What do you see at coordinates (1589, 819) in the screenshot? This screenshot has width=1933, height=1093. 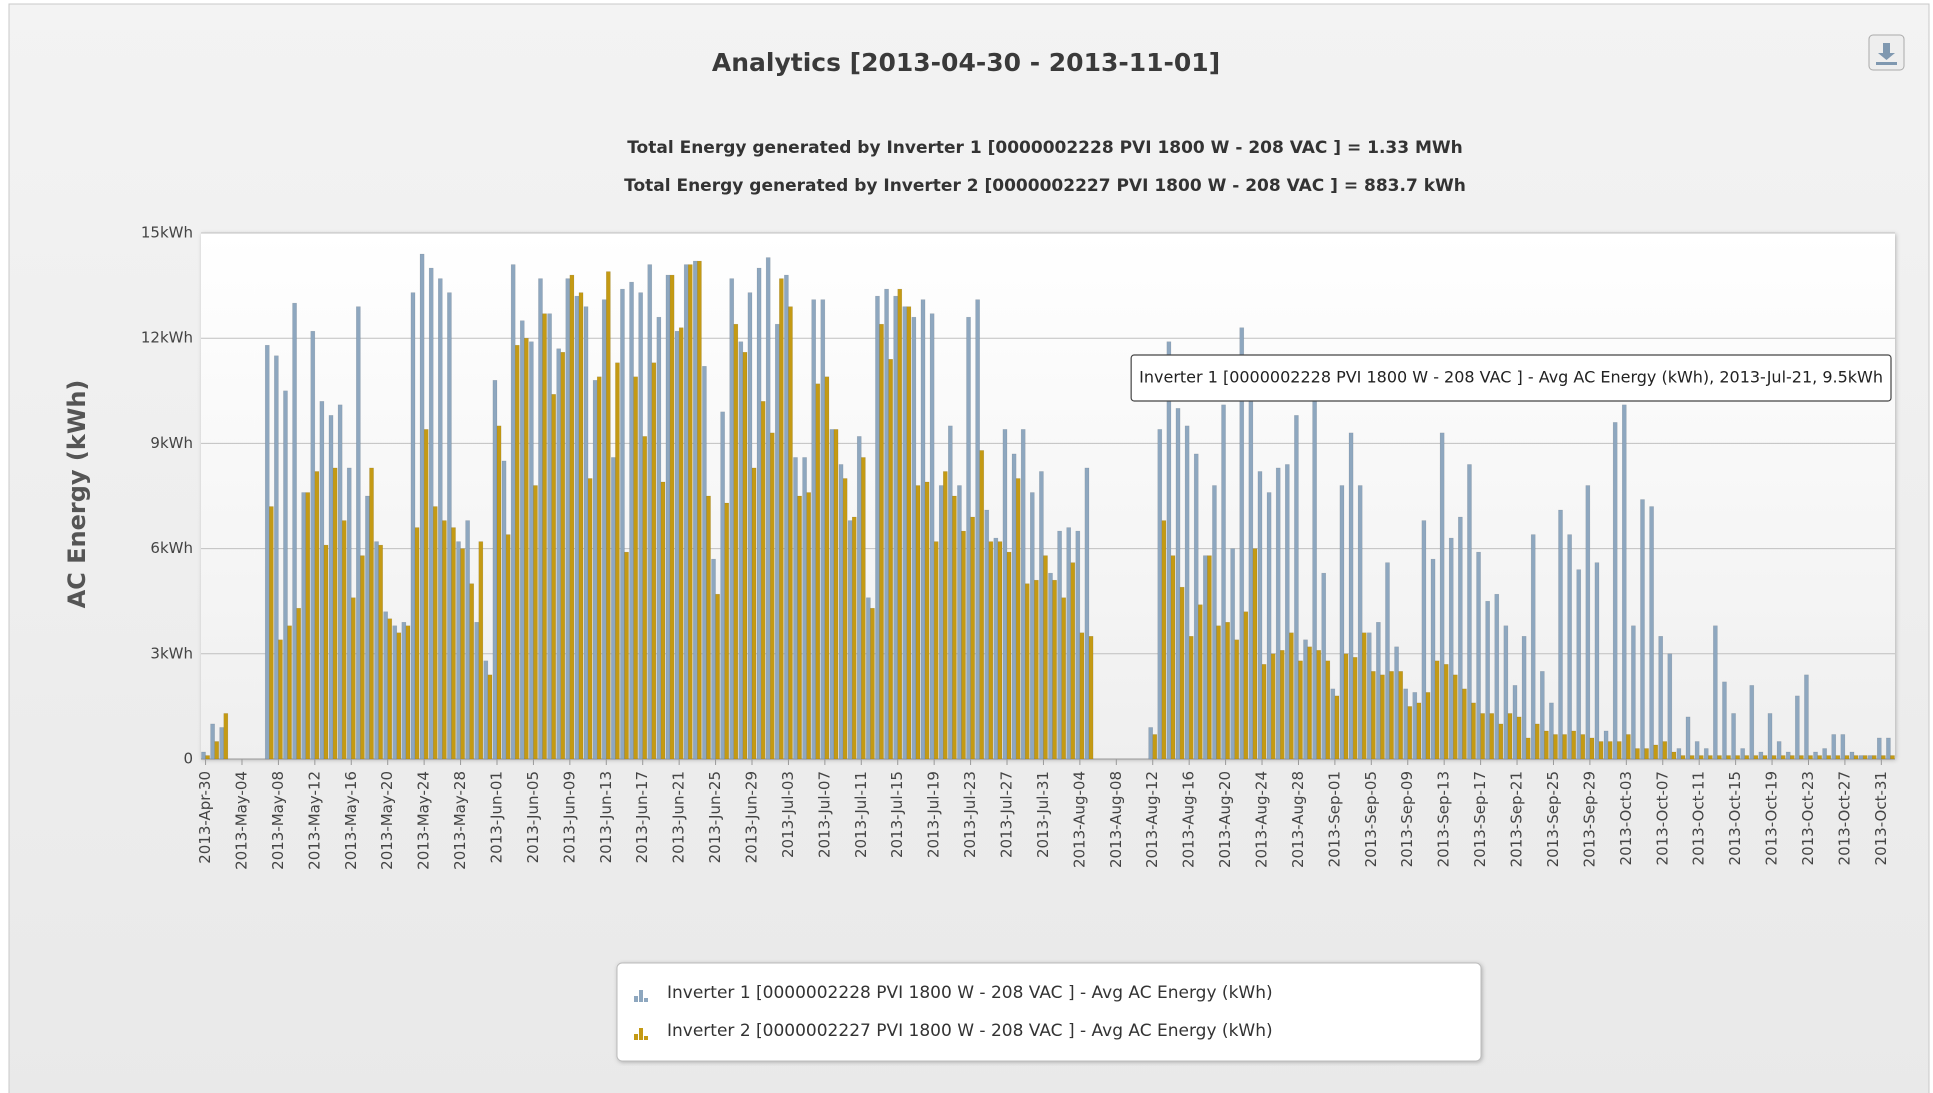 I see `x-tick-label: 2013-Sep-29` at bounding box center [1589, 819].